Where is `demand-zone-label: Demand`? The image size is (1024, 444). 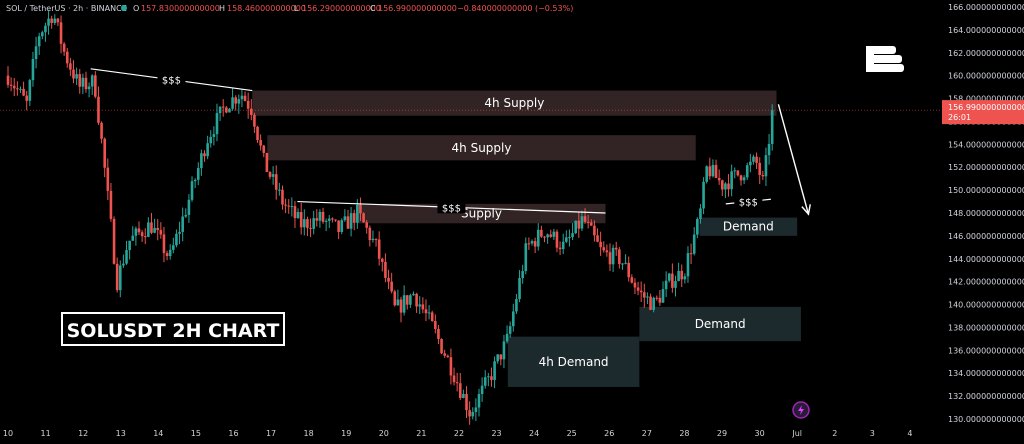
demand-zone-label: Demand is located at coordinates (748, 227).